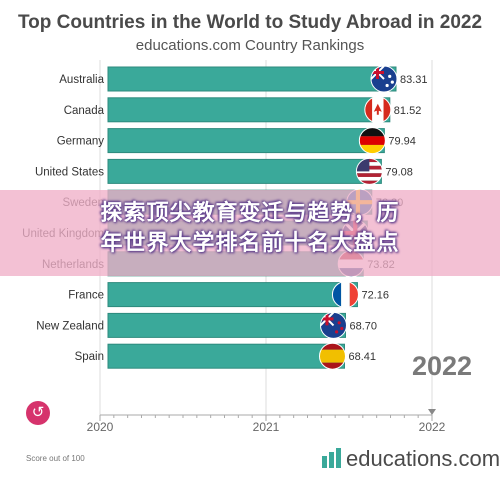 The width and height of the screenshot is (500, 477). What do you see at coordinates (250, 212) in the screenshot?
I see `promo-line-1: 探索顶尖教育变迁与趋势，历` at bounding box center [250, 212].